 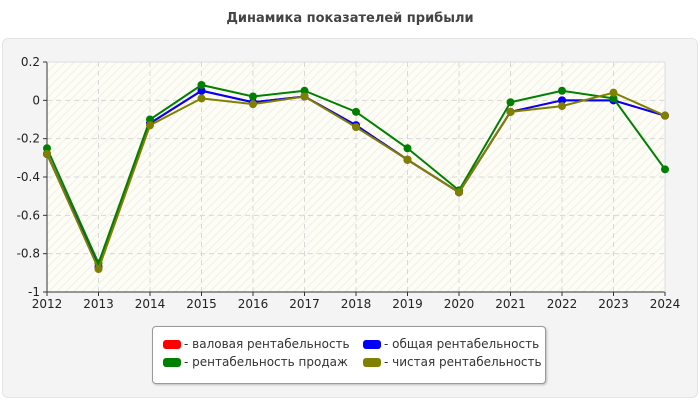 What do you see at coordinates (356, 304) in the screenshot?
I see `x-tick-label: 2018` at bounding box center [356, 304].